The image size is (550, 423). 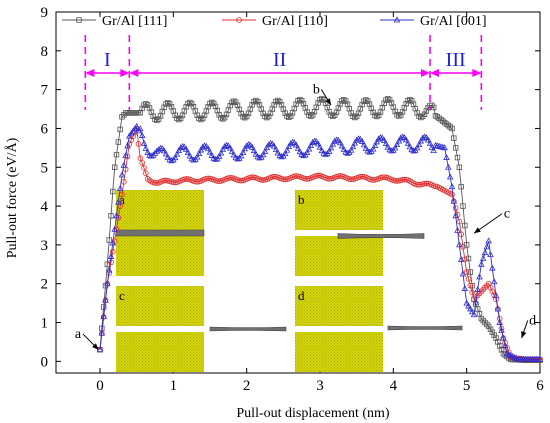 I want to click on y-axis-title: Pull-out force (eV/Å), so click(x=12, y=197).